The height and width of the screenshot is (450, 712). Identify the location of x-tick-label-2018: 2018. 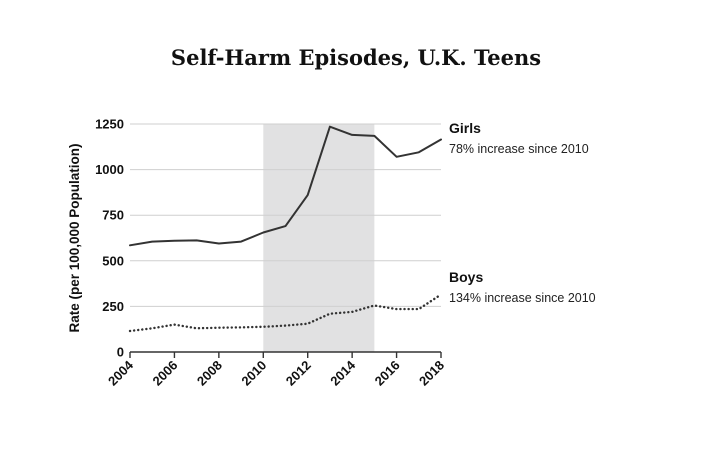
(431, 373).